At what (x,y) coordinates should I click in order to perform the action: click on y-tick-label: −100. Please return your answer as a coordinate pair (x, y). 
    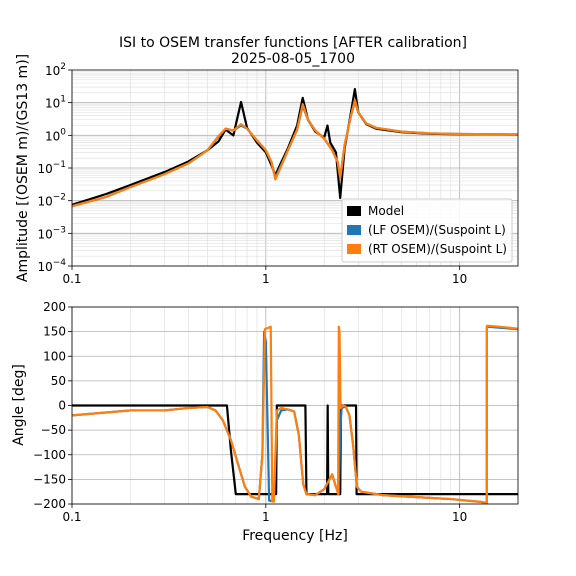
    Looking at the image, I should click on (49, 455).